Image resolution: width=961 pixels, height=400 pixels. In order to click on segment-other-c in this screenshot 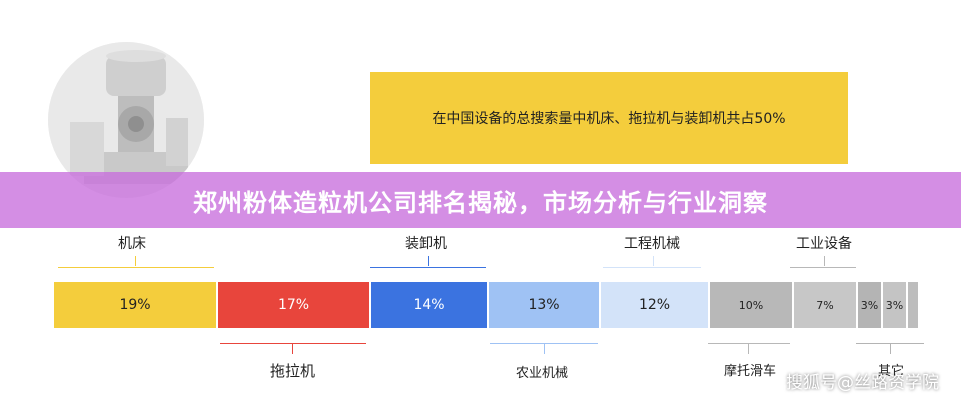, I will do `click(912, 305)`.